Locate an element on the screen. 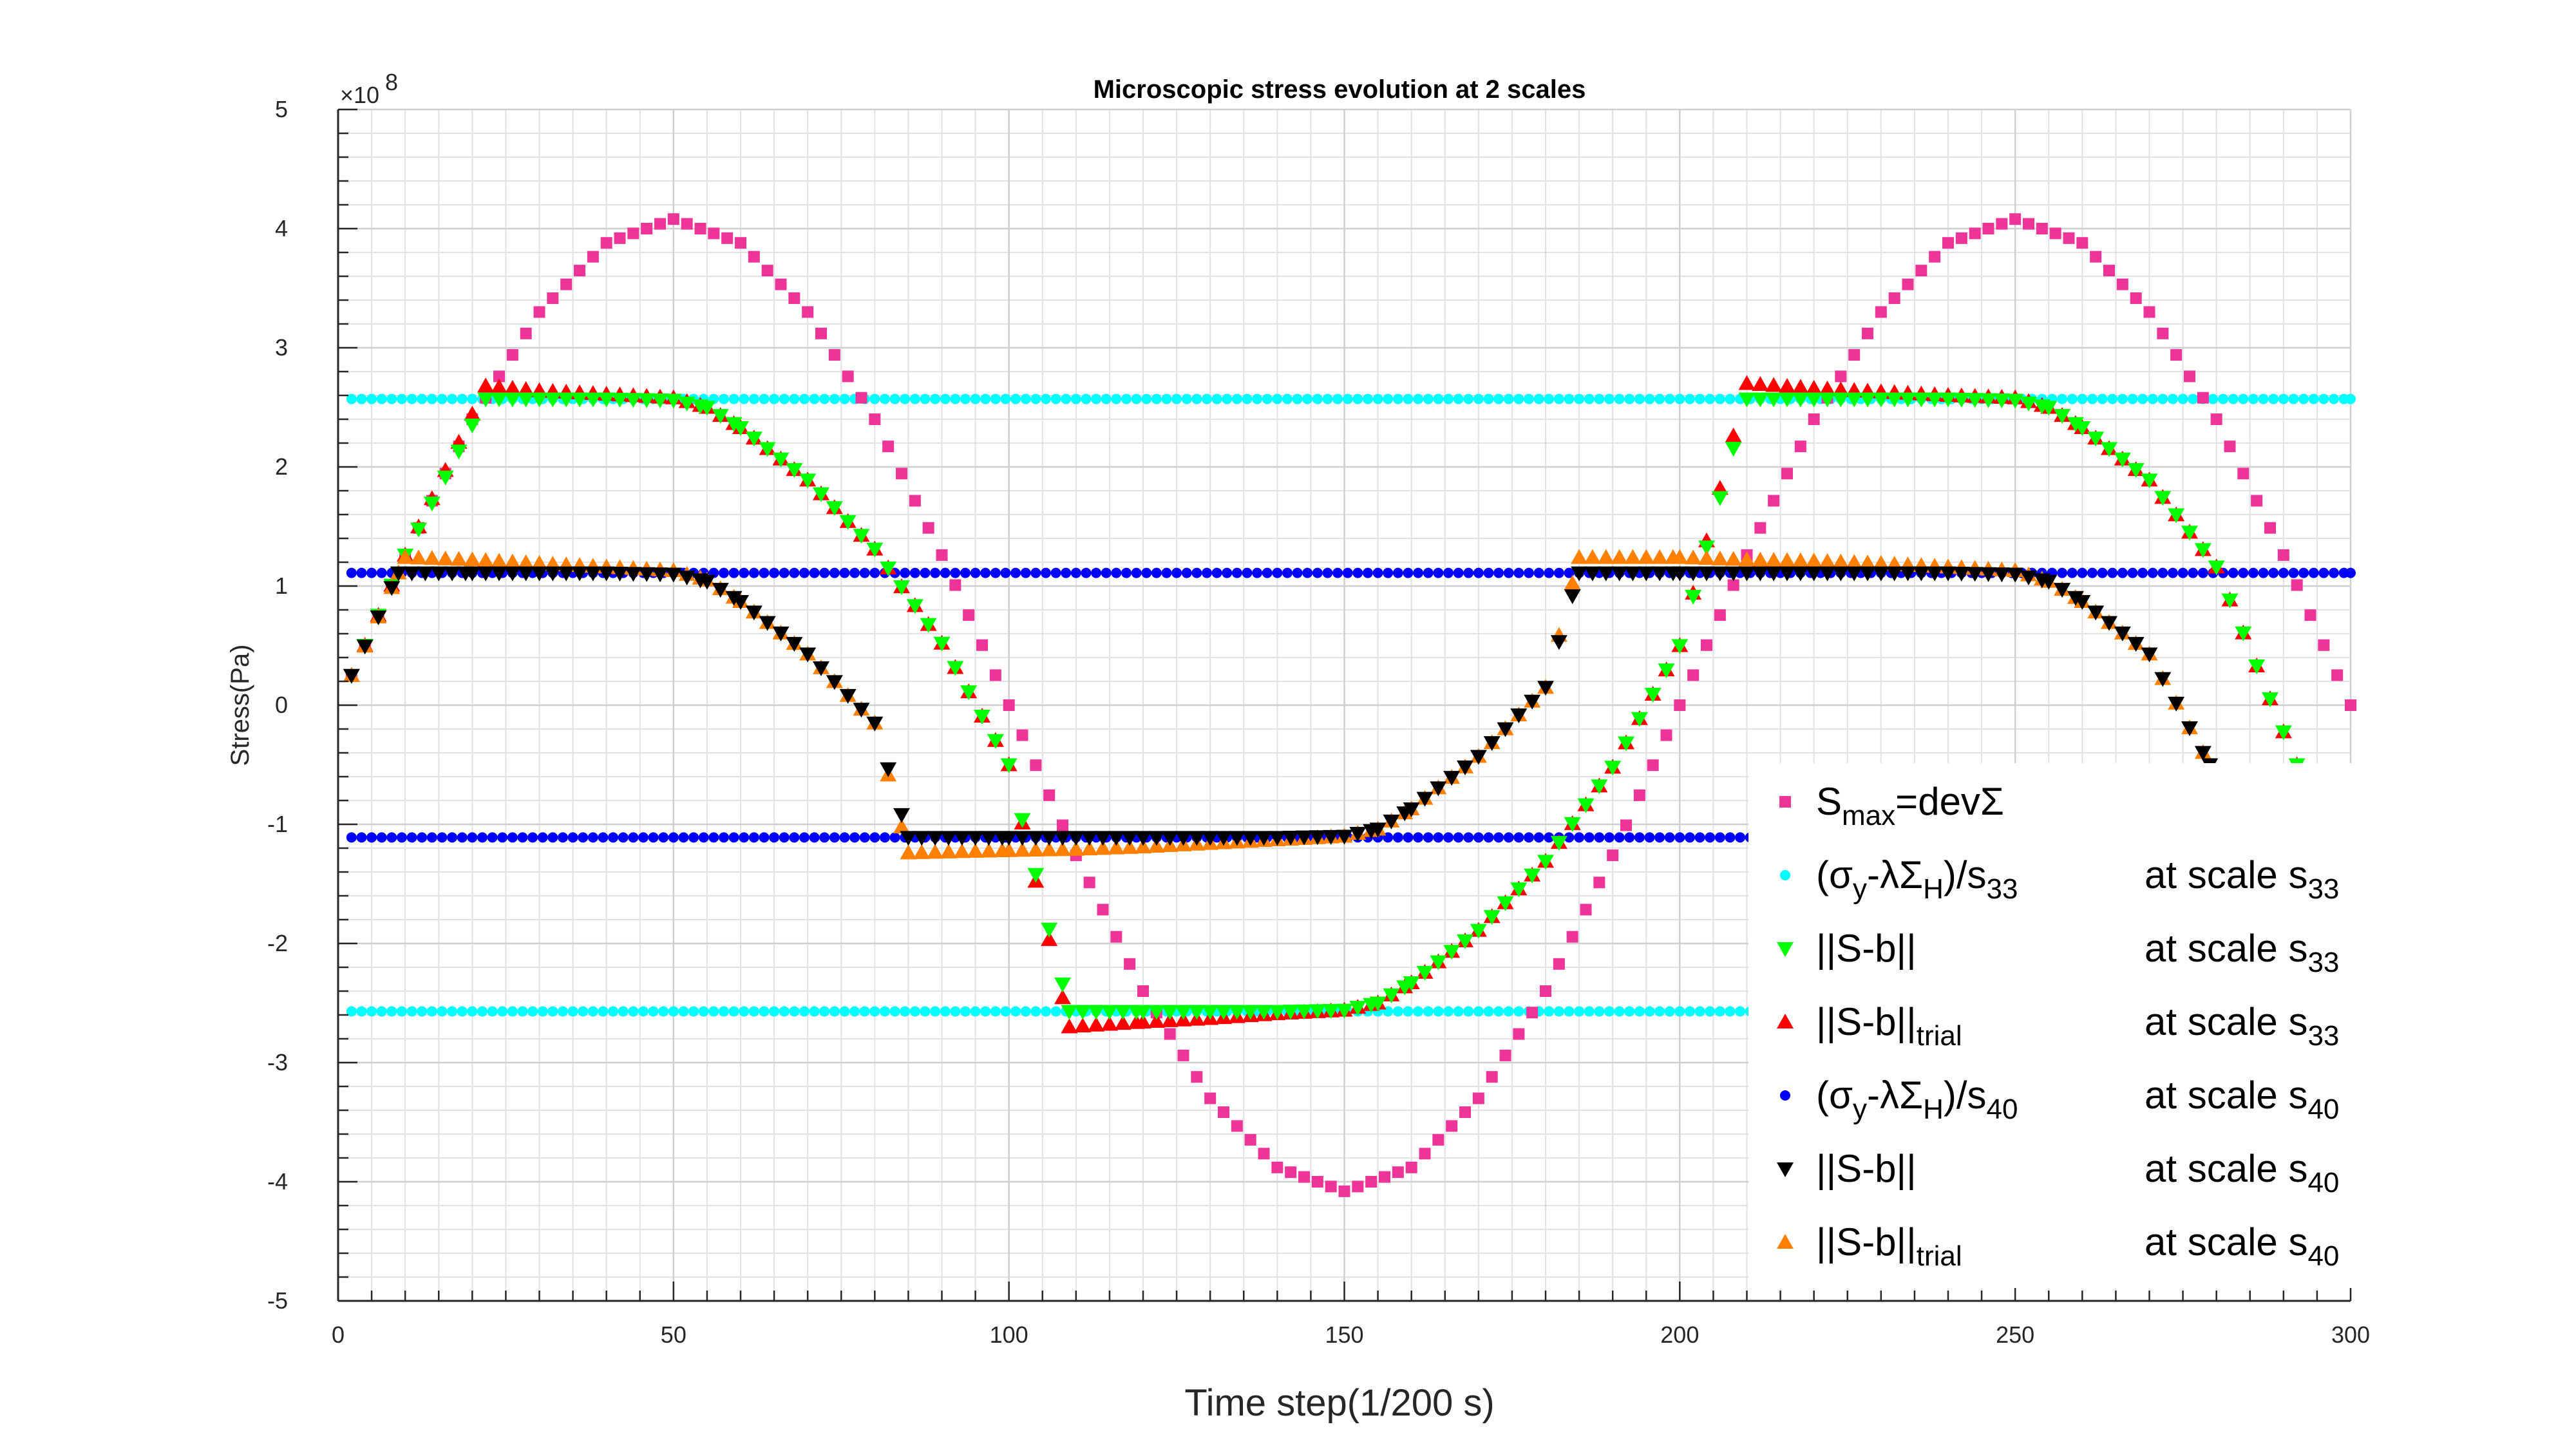  legend-text-run: =devΣ is located at coordinates (1950, 802).